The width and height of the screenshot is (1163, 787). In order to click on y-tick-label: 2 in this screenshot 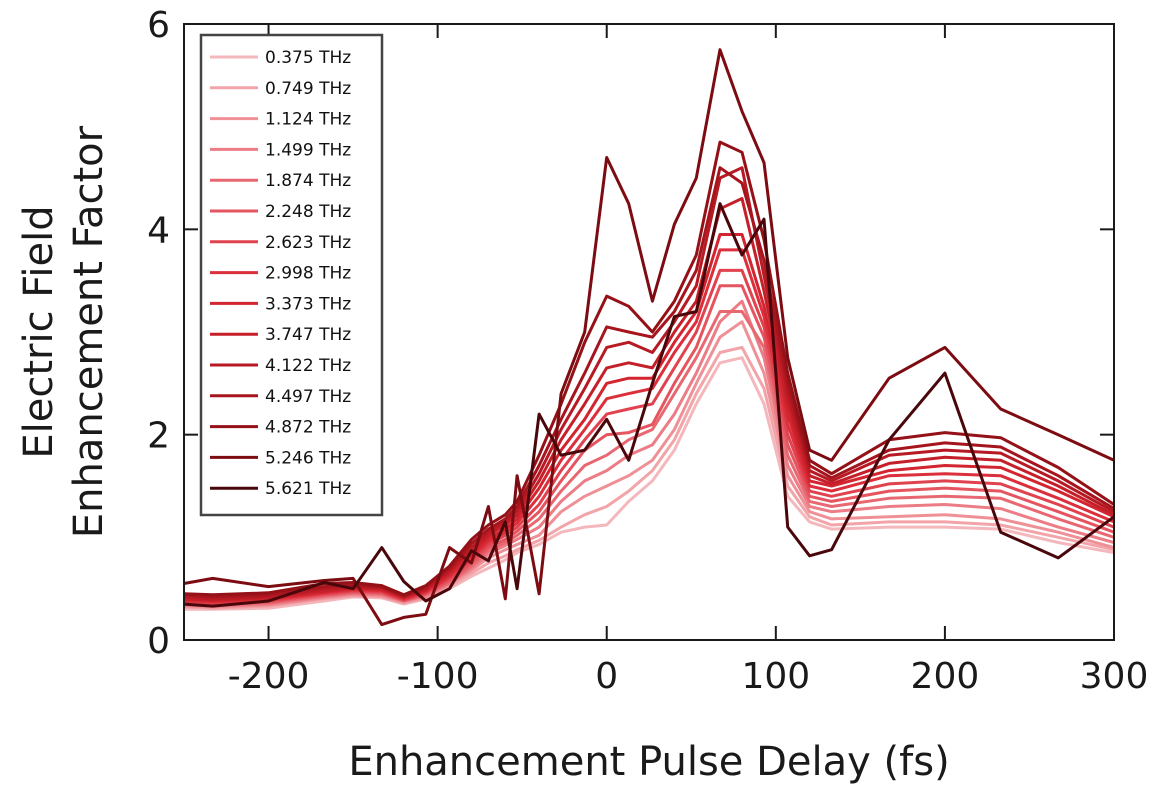, I will do `click(158, 436)`.